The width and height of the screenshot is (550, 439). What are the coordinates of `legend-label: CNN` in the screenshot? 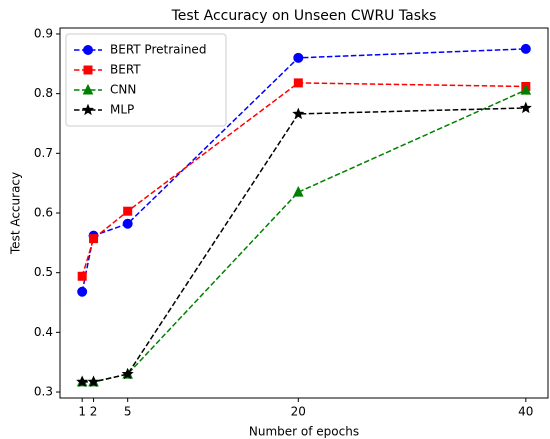 It's located at (123, 90).